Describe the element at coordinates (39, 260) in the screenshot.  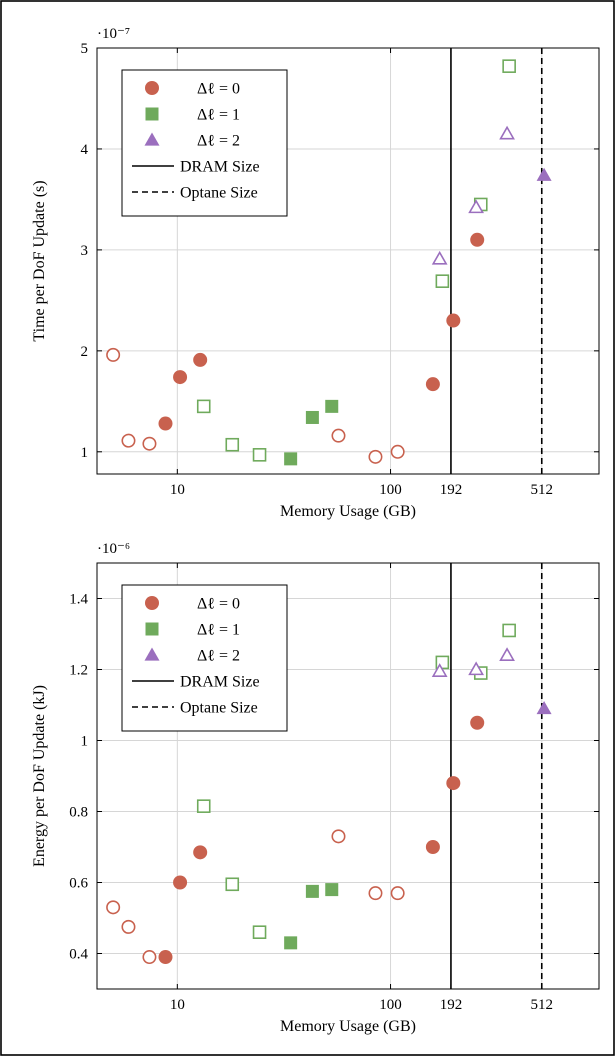
I see `y-axis-label: Time per DoF Update (s)` at that location.